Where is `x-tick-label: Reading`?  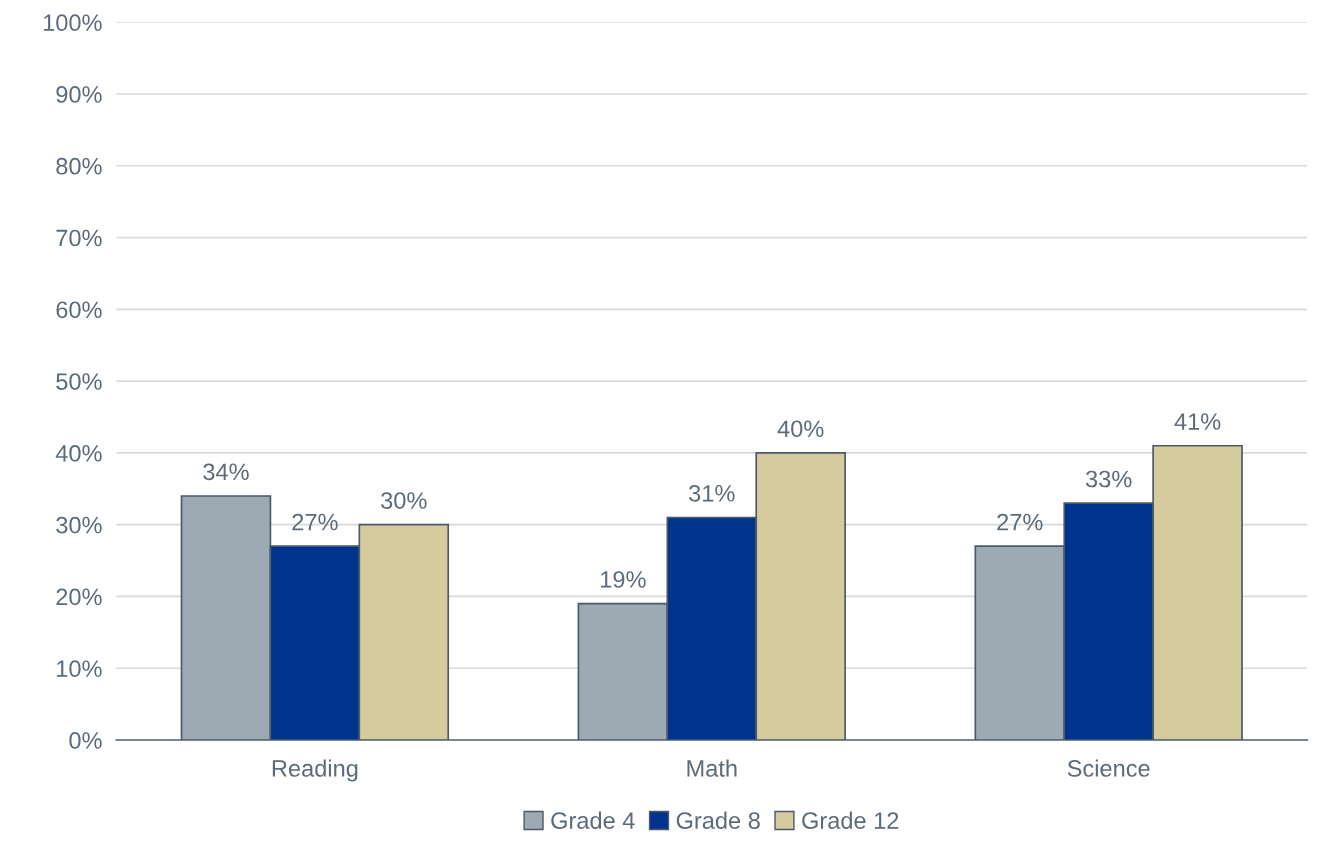 x-tick-label: Reading is located at coordinates (315, 770).